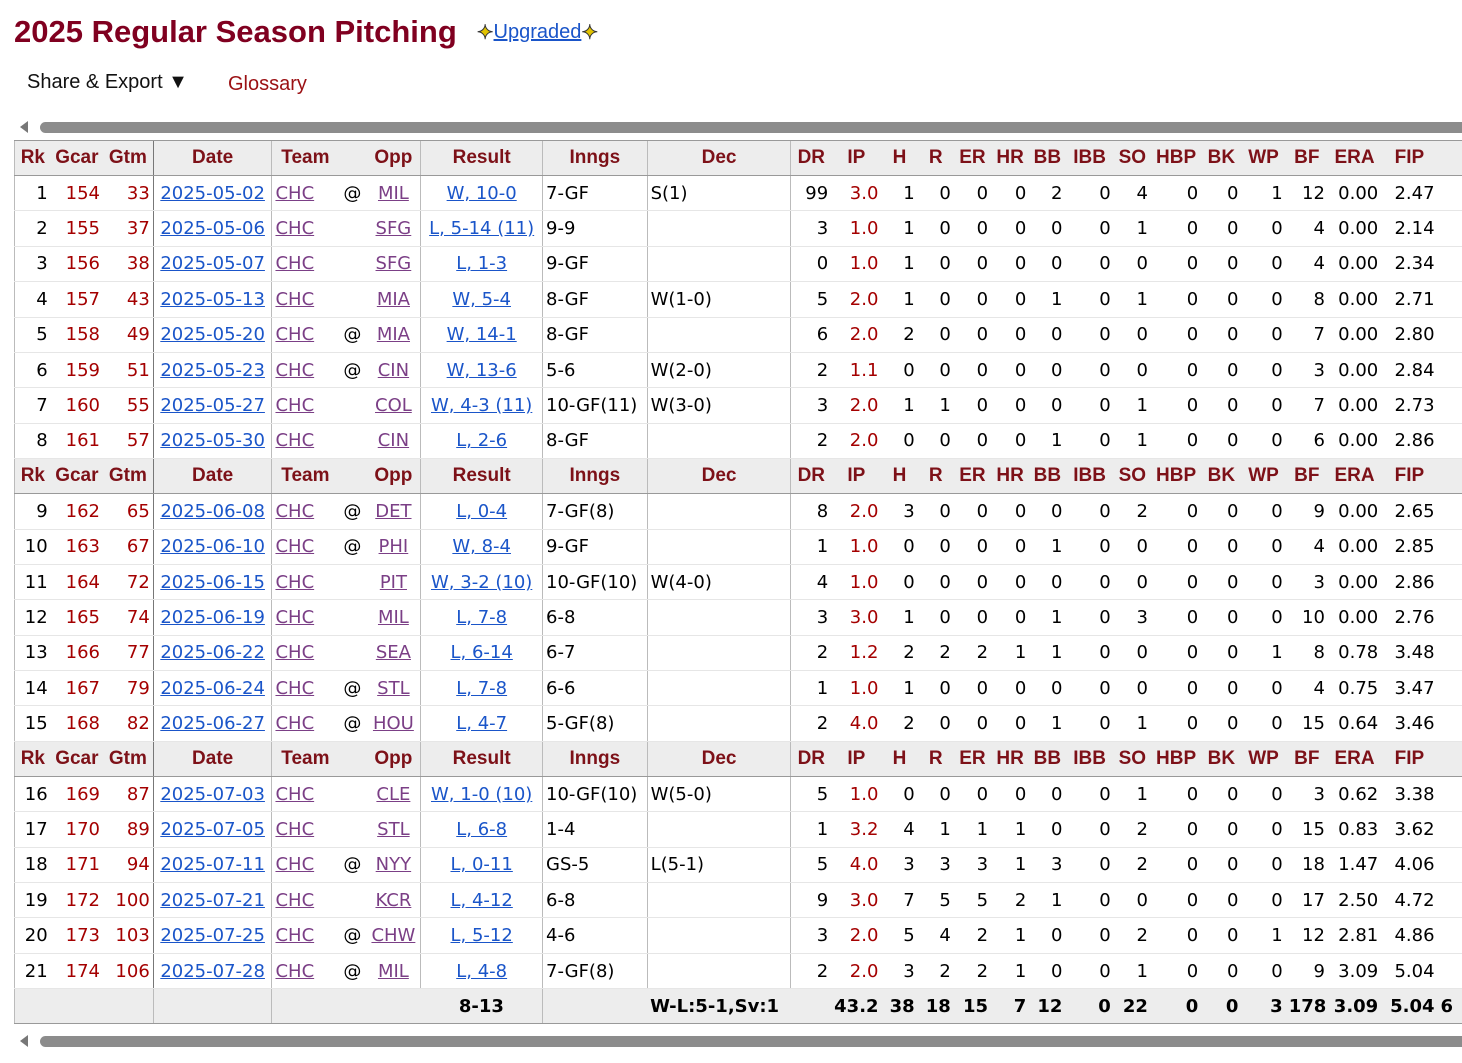 The height and width of the screenshot is (1063, 1462). Describe the element at coordinates (393, 370) in the screenshot. I see `opponent-link: CIN` at that location.